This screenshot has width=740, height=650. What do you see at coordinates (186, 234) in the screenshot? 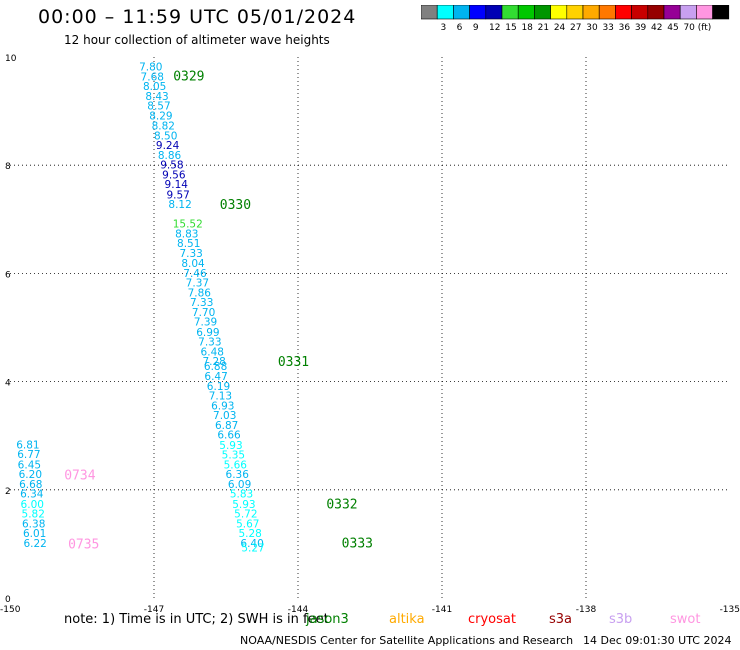
I see `wave-height-label: 8.83` at bounding box center [186, 234].